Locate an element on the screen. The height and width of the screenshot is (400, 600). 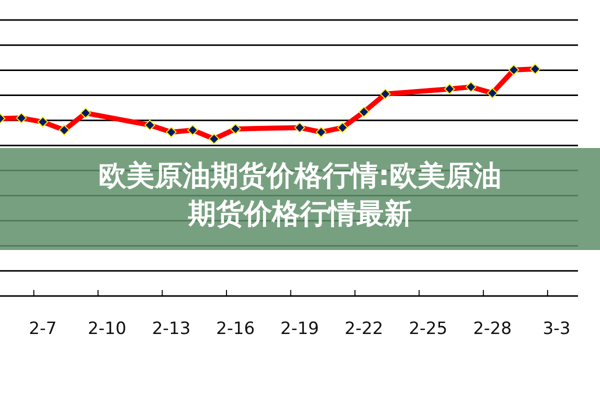
x-tick-label: 2-16 is located at coordinates (235, 329).